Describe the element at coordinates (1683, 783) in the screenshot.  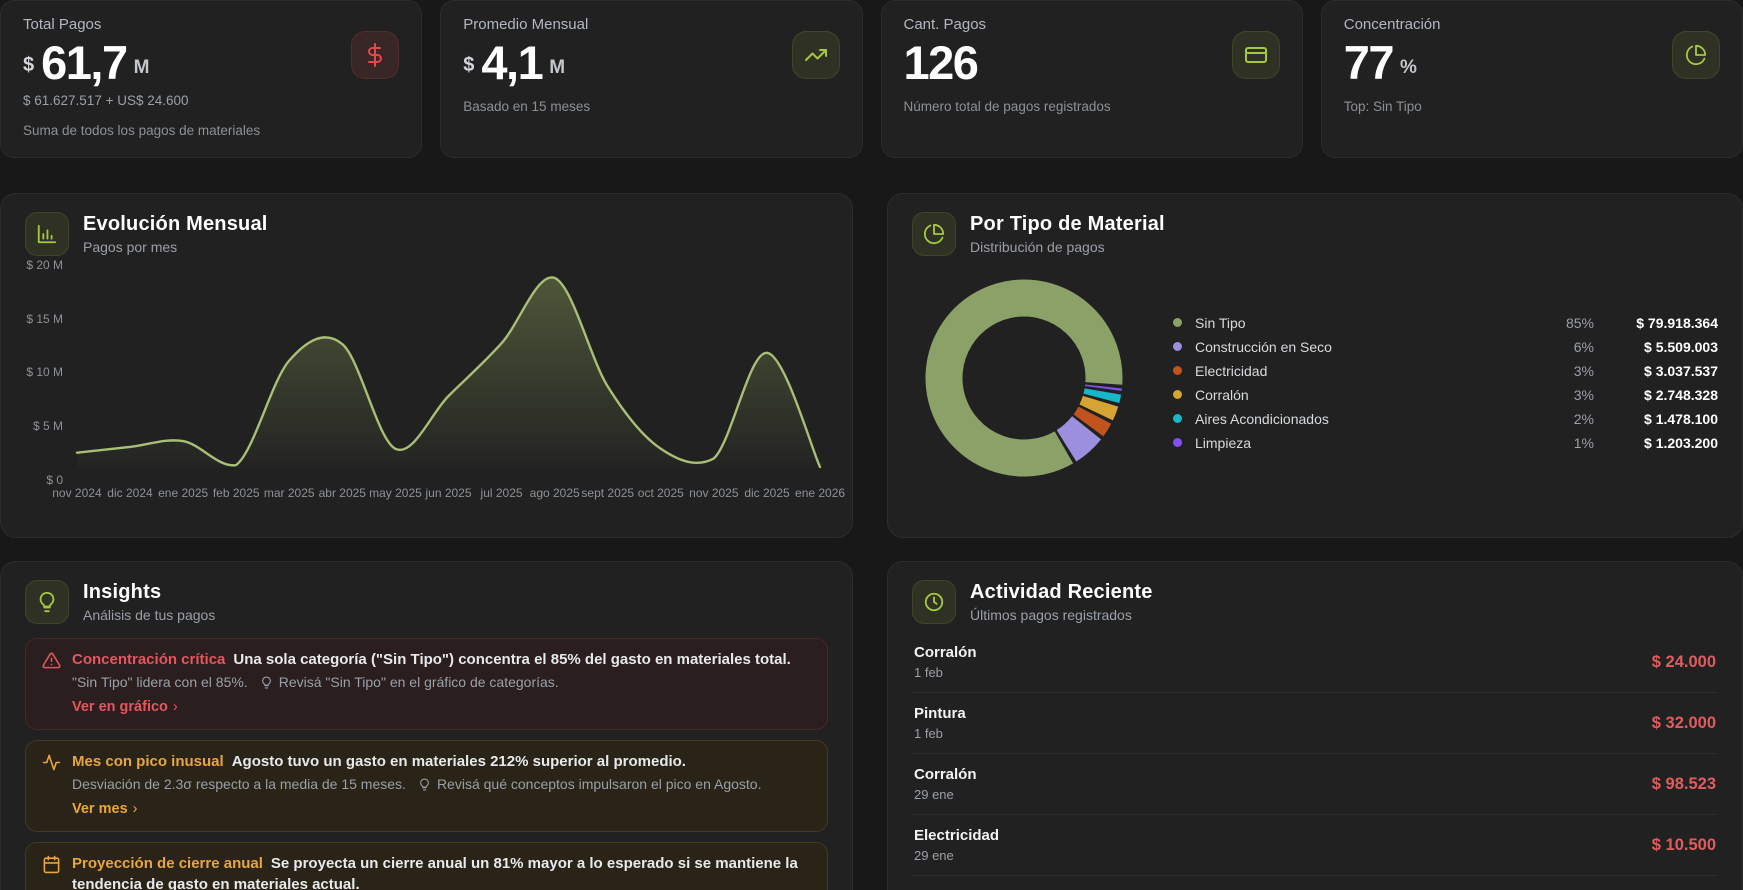
I see `activity-item-amount: $ 98.523` at that location.